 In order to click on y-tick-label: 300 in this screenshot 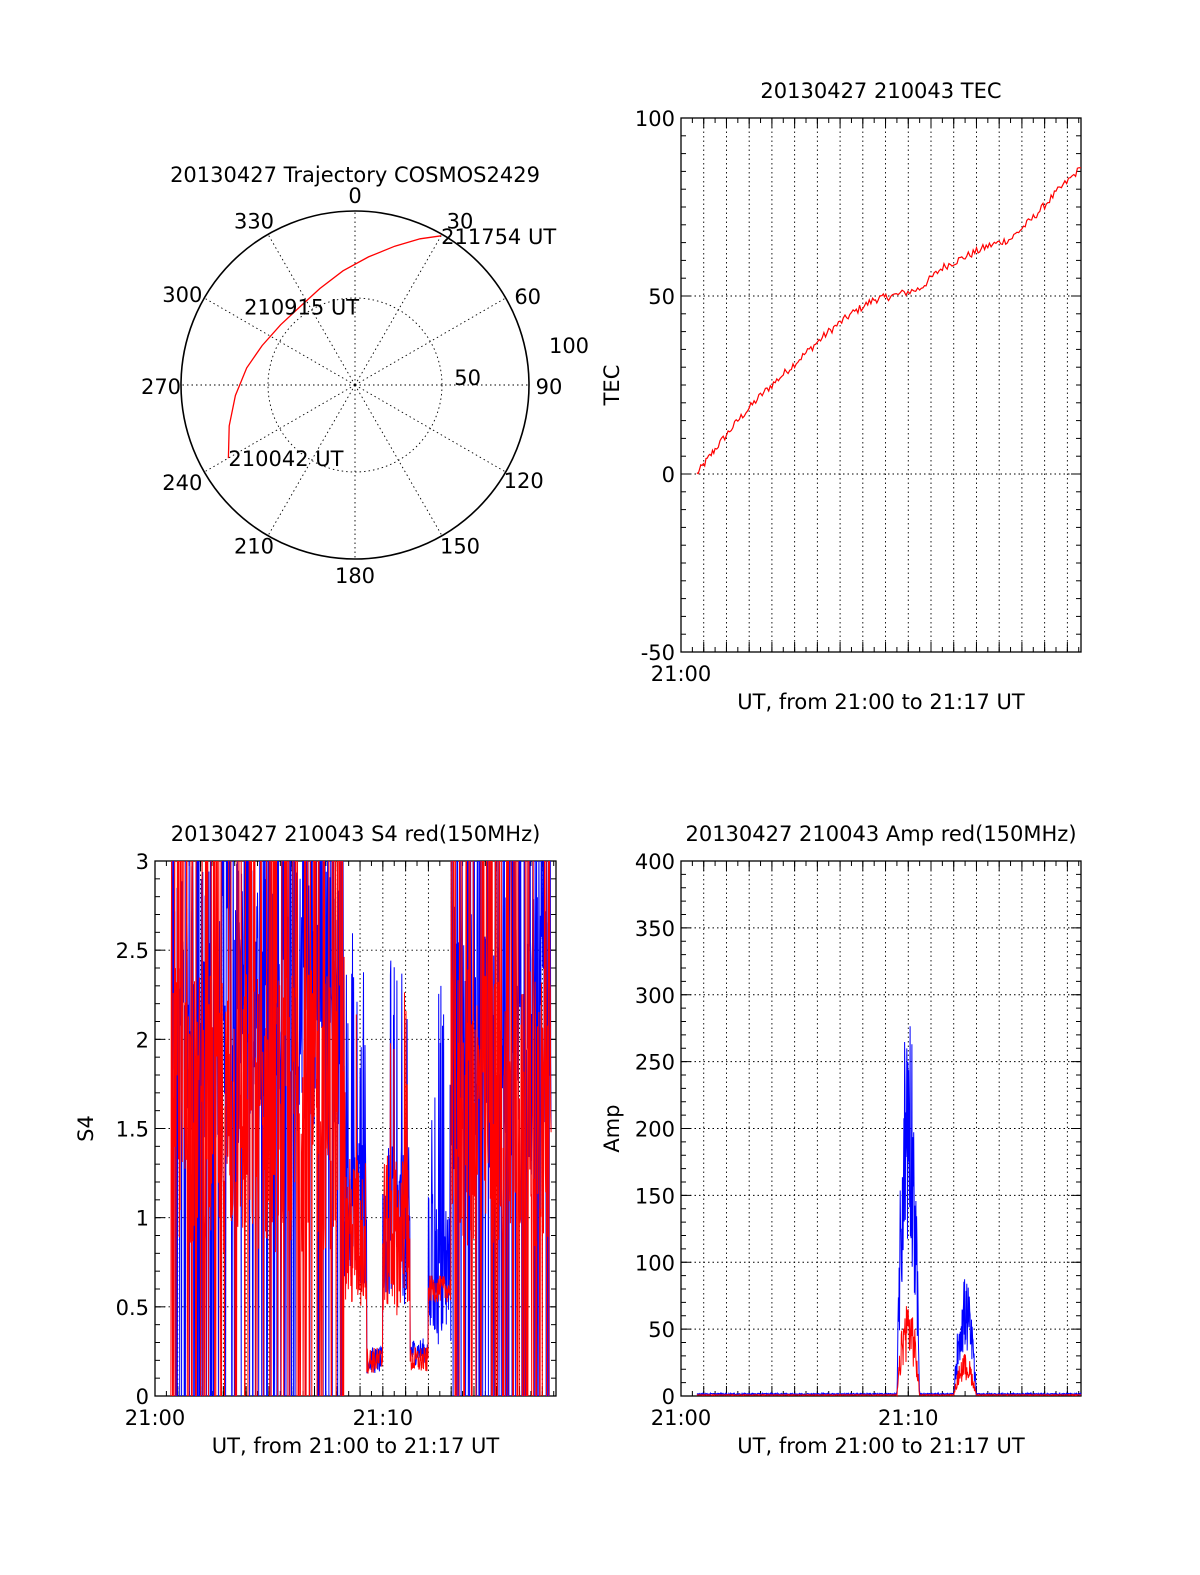, I will do `click(655, 996)`.